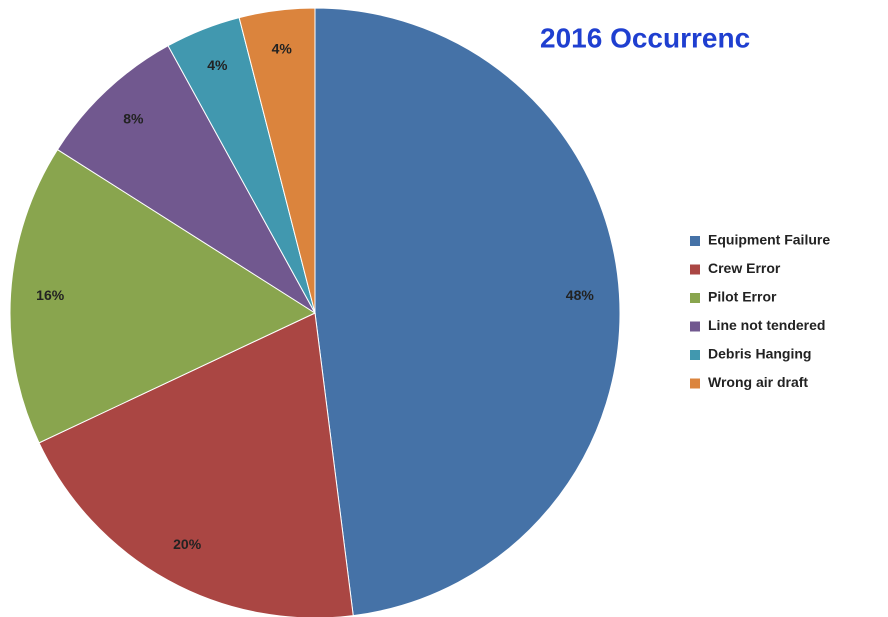 This screenshot has width=888, height=617. What do you see at coordinates (133, 118) in the screenshot?
I see `data-label: 8%` at bounding box center [133, 118].